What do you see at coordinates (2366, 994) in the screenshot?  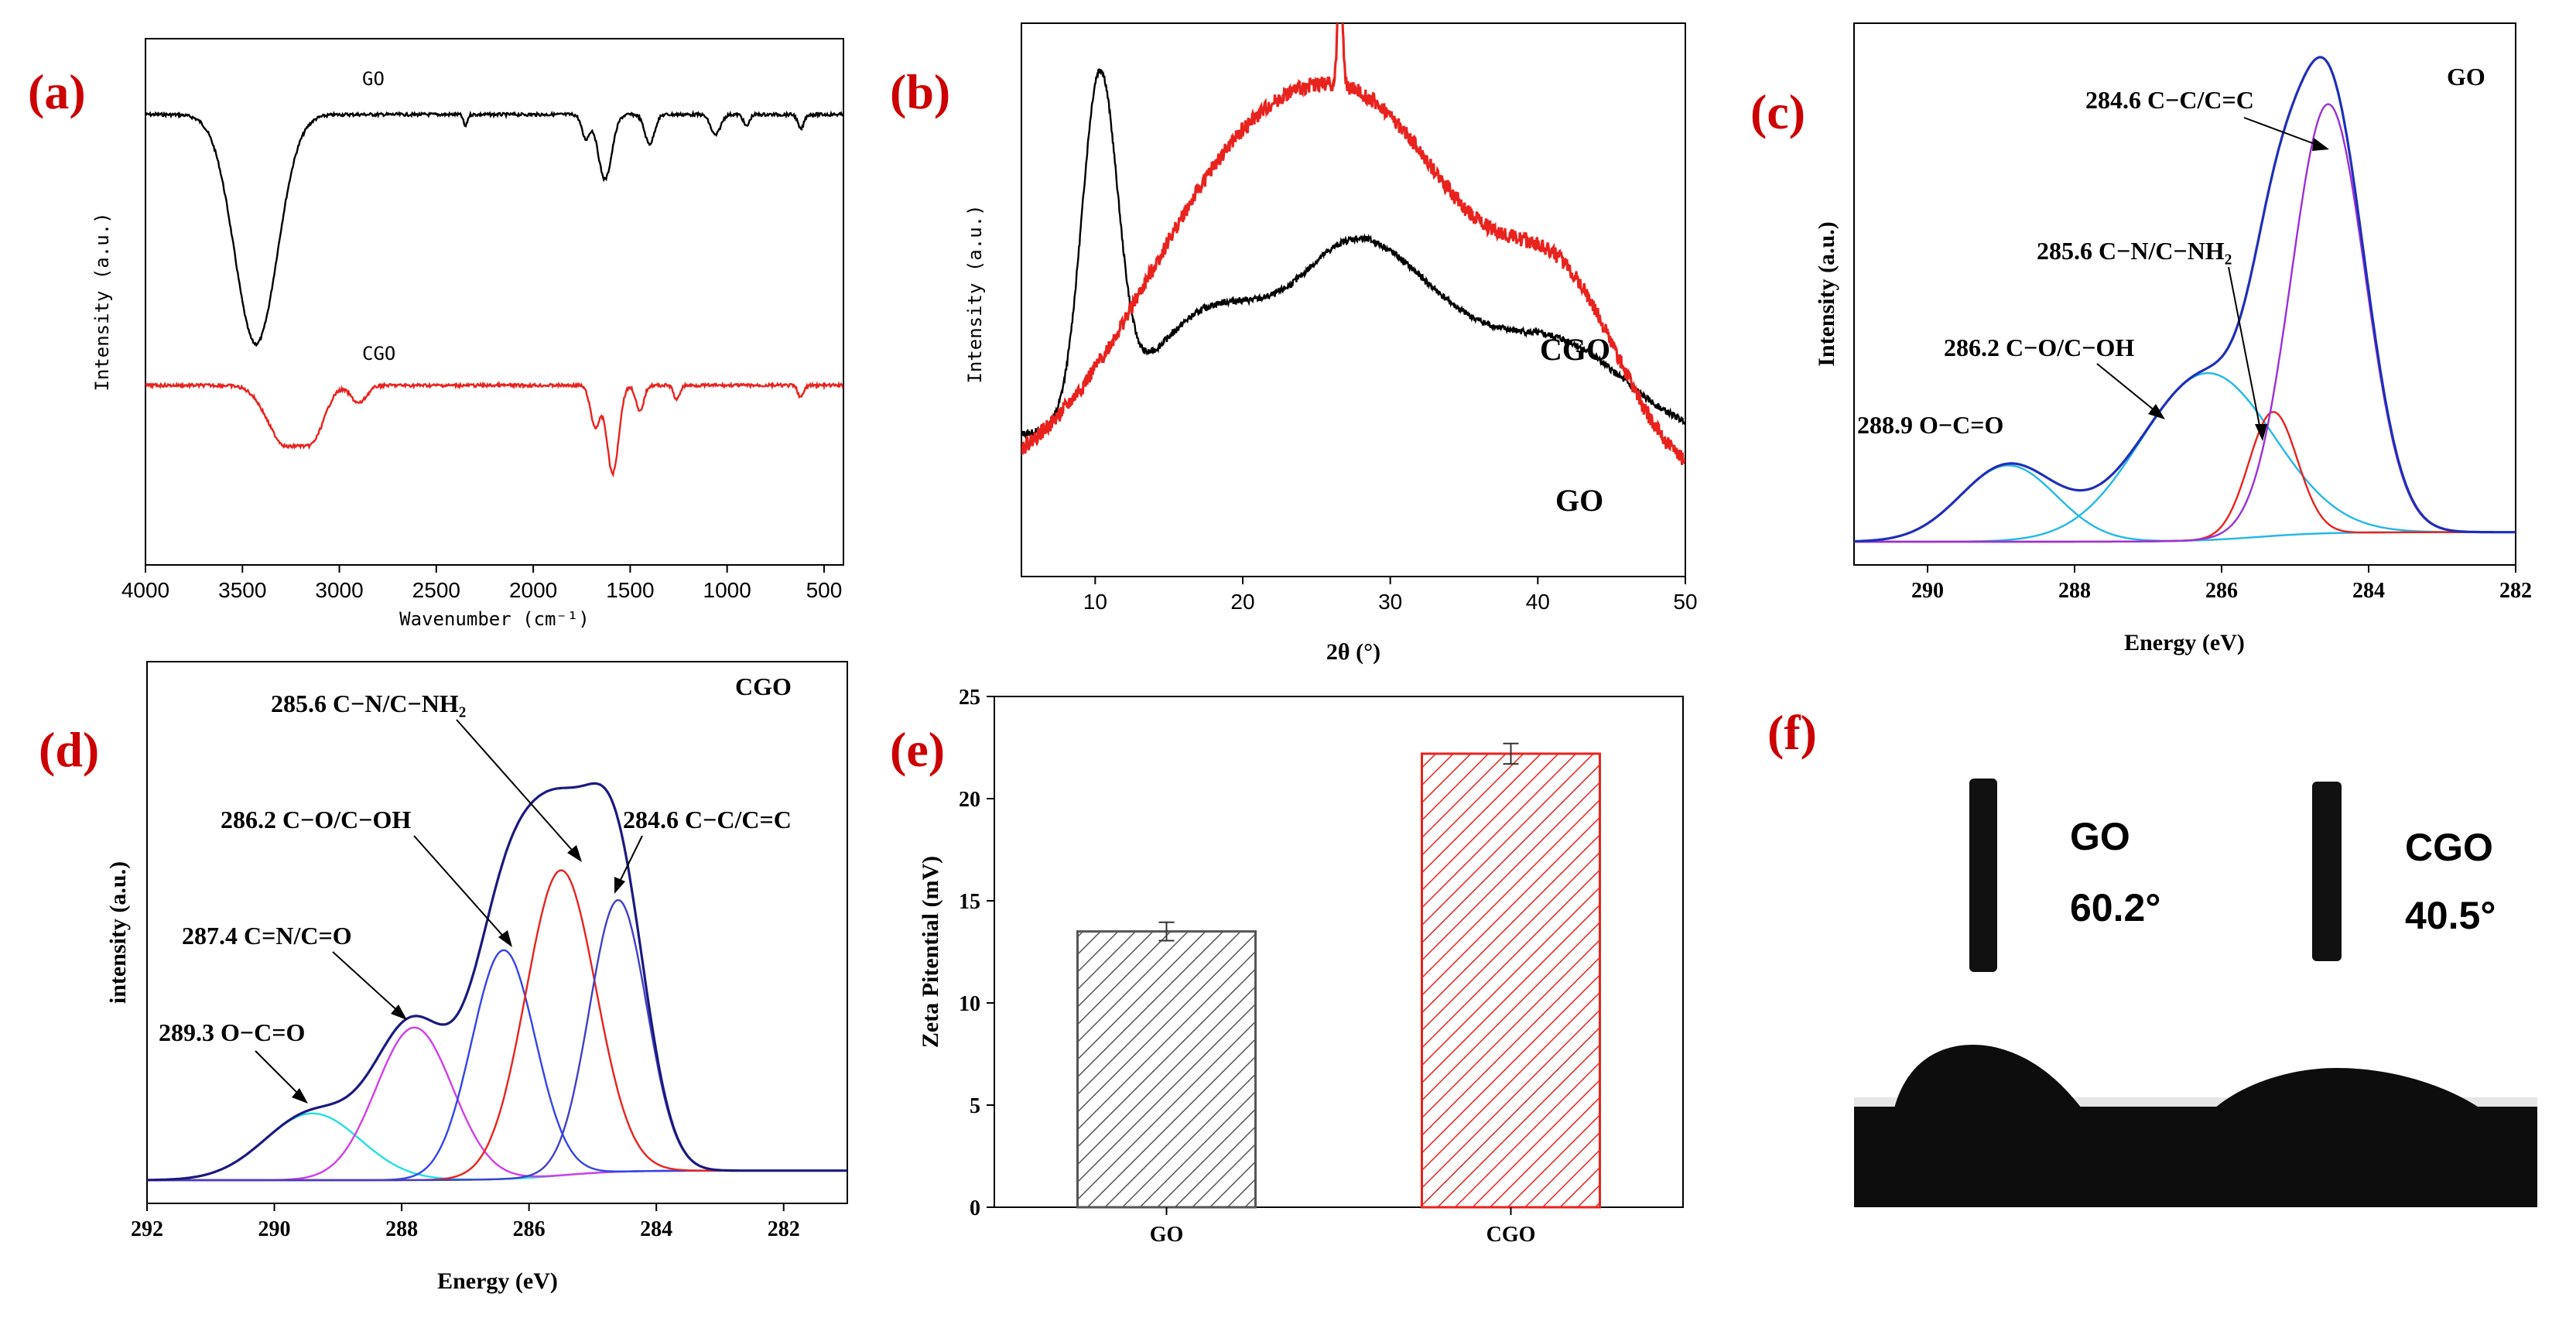 I see `contact-angle-photo-cgo: CGO 40.5°` at bounding box center [2366, 994].